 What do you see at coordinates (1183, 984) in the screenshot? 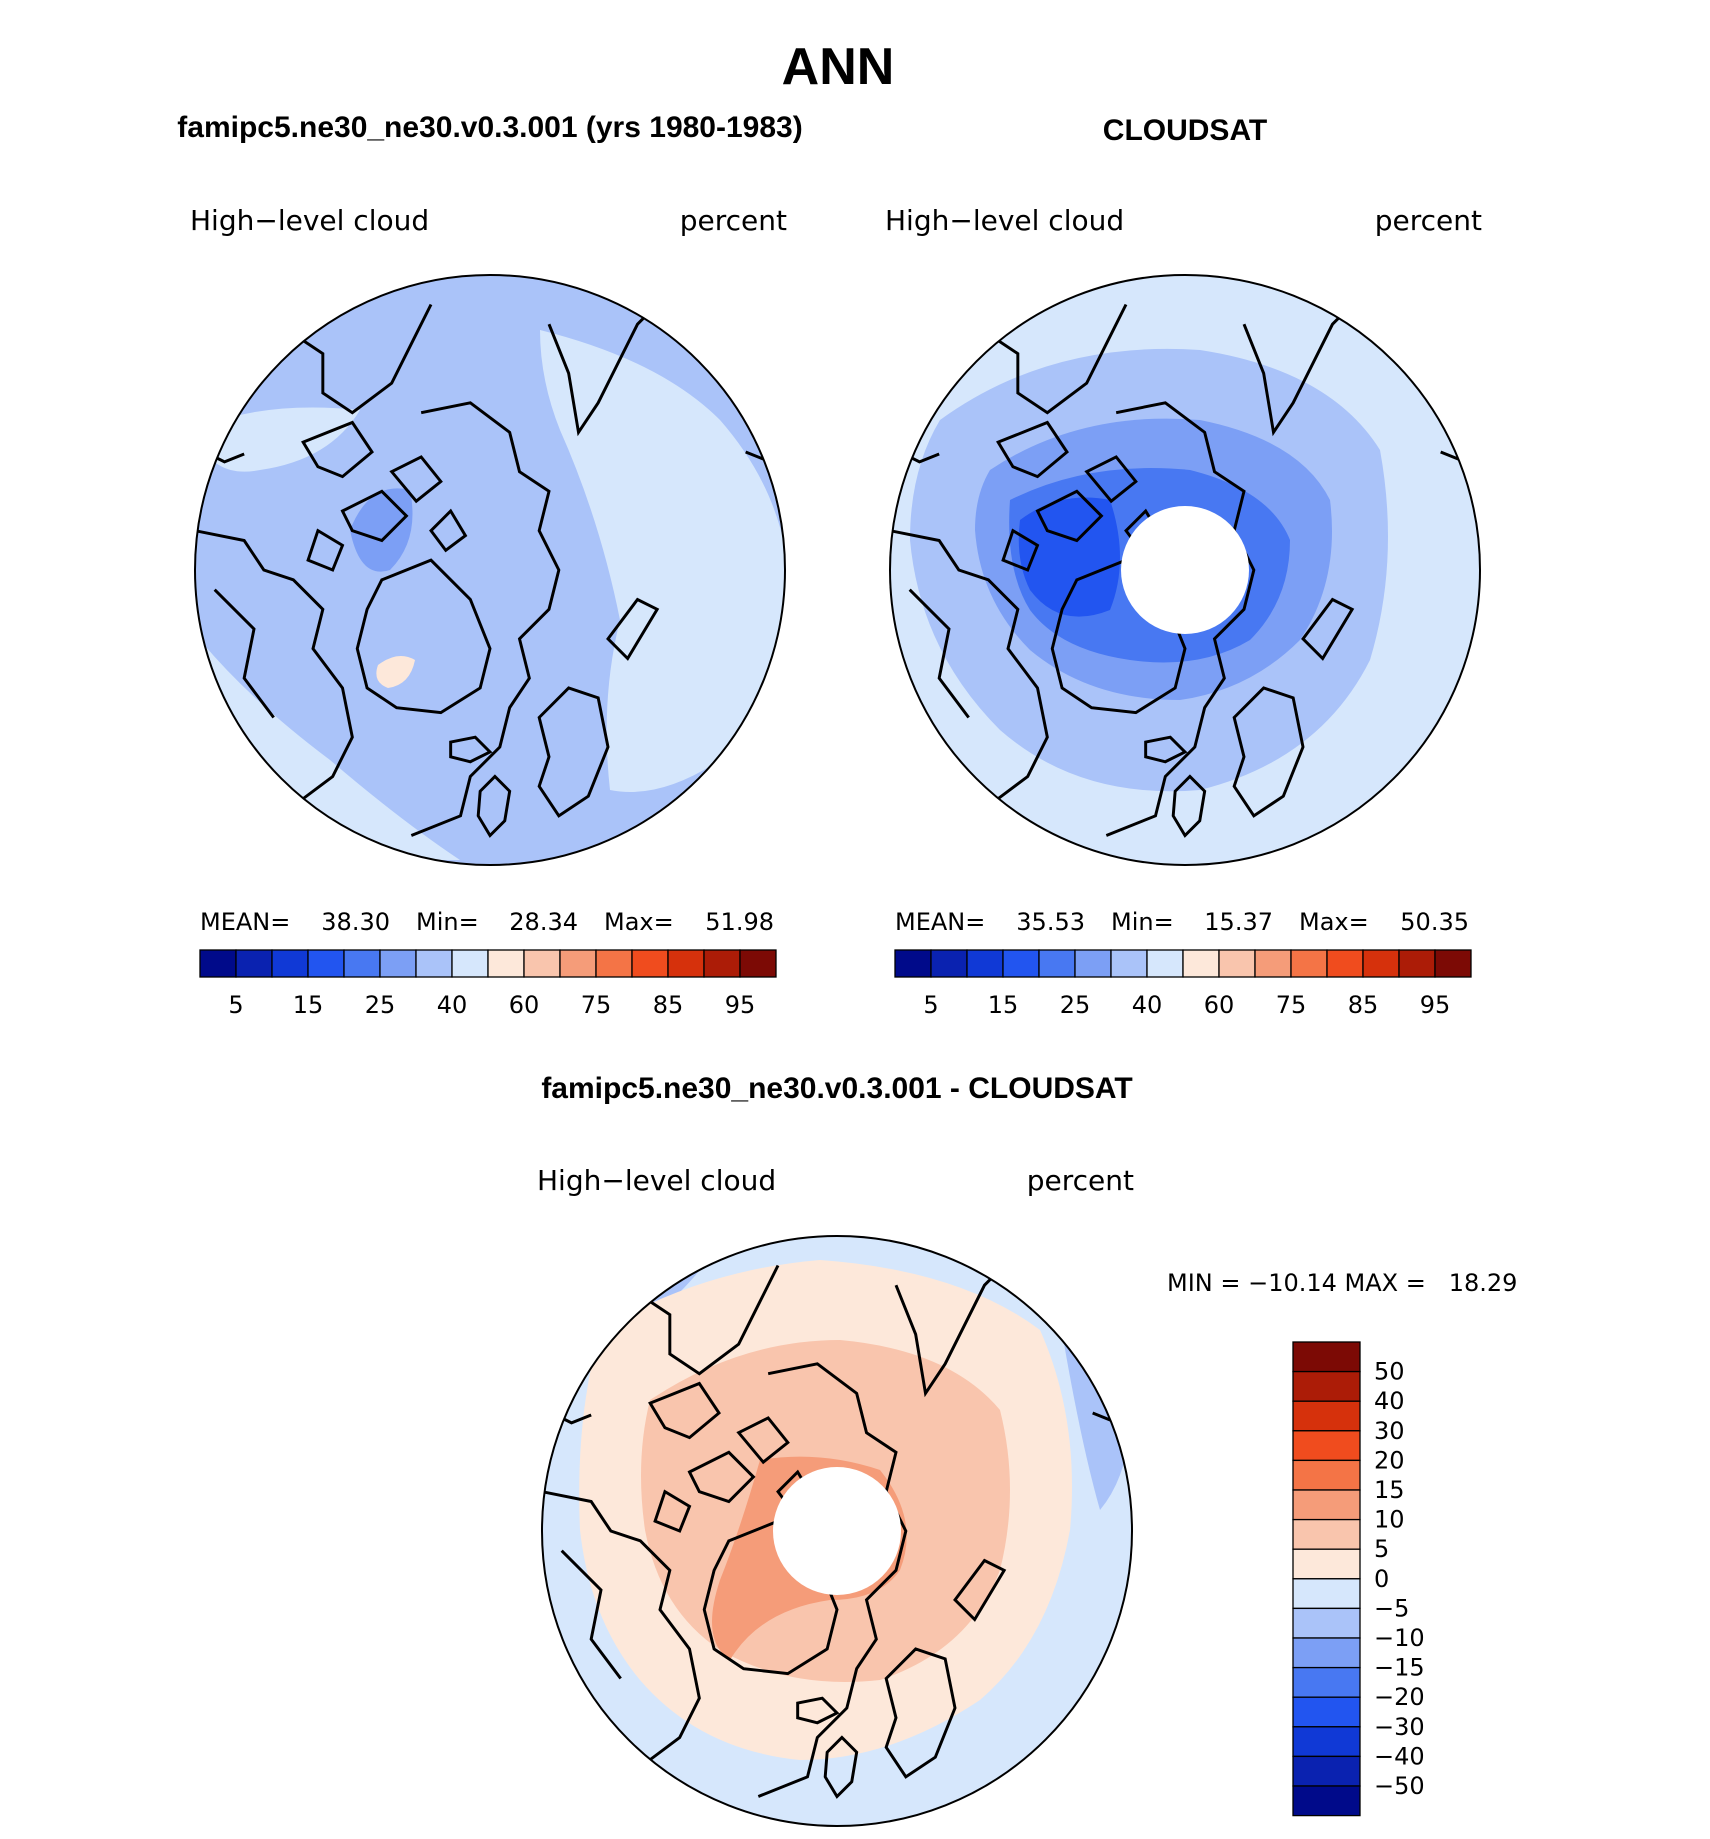
I see `panel2-colorbar: 5 15 25 40 60 75 85 95` at bounding box center [1183, 984].